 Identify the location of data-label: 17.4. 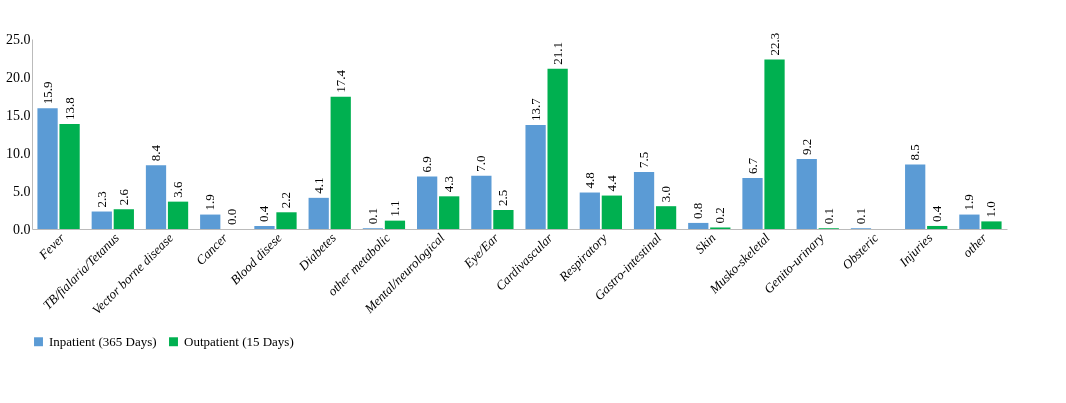
(340, 81).